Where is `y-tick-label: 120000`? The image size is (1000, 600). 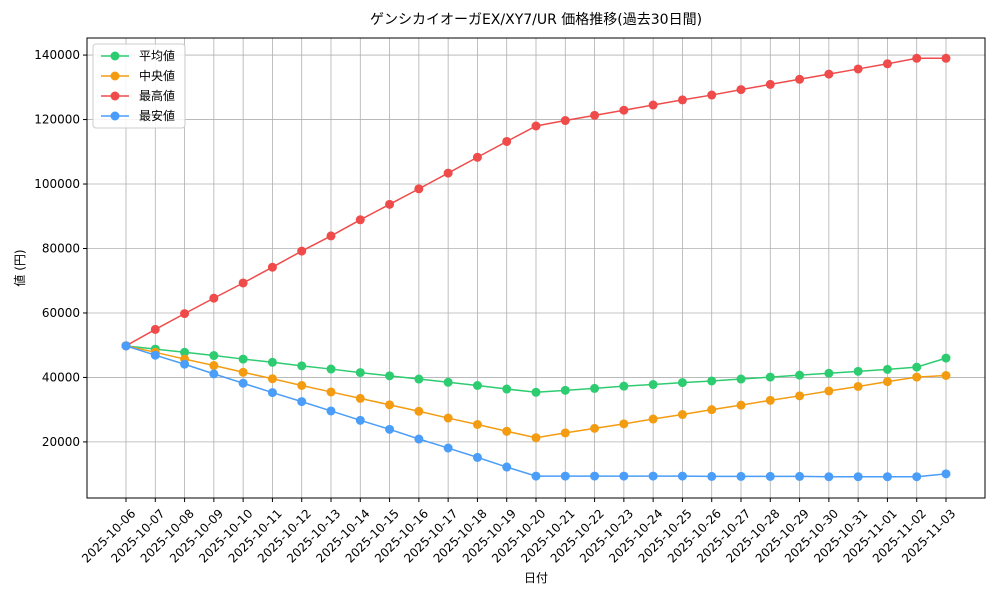 y-tick-label: 120000 is located at coordinates (57, 120).